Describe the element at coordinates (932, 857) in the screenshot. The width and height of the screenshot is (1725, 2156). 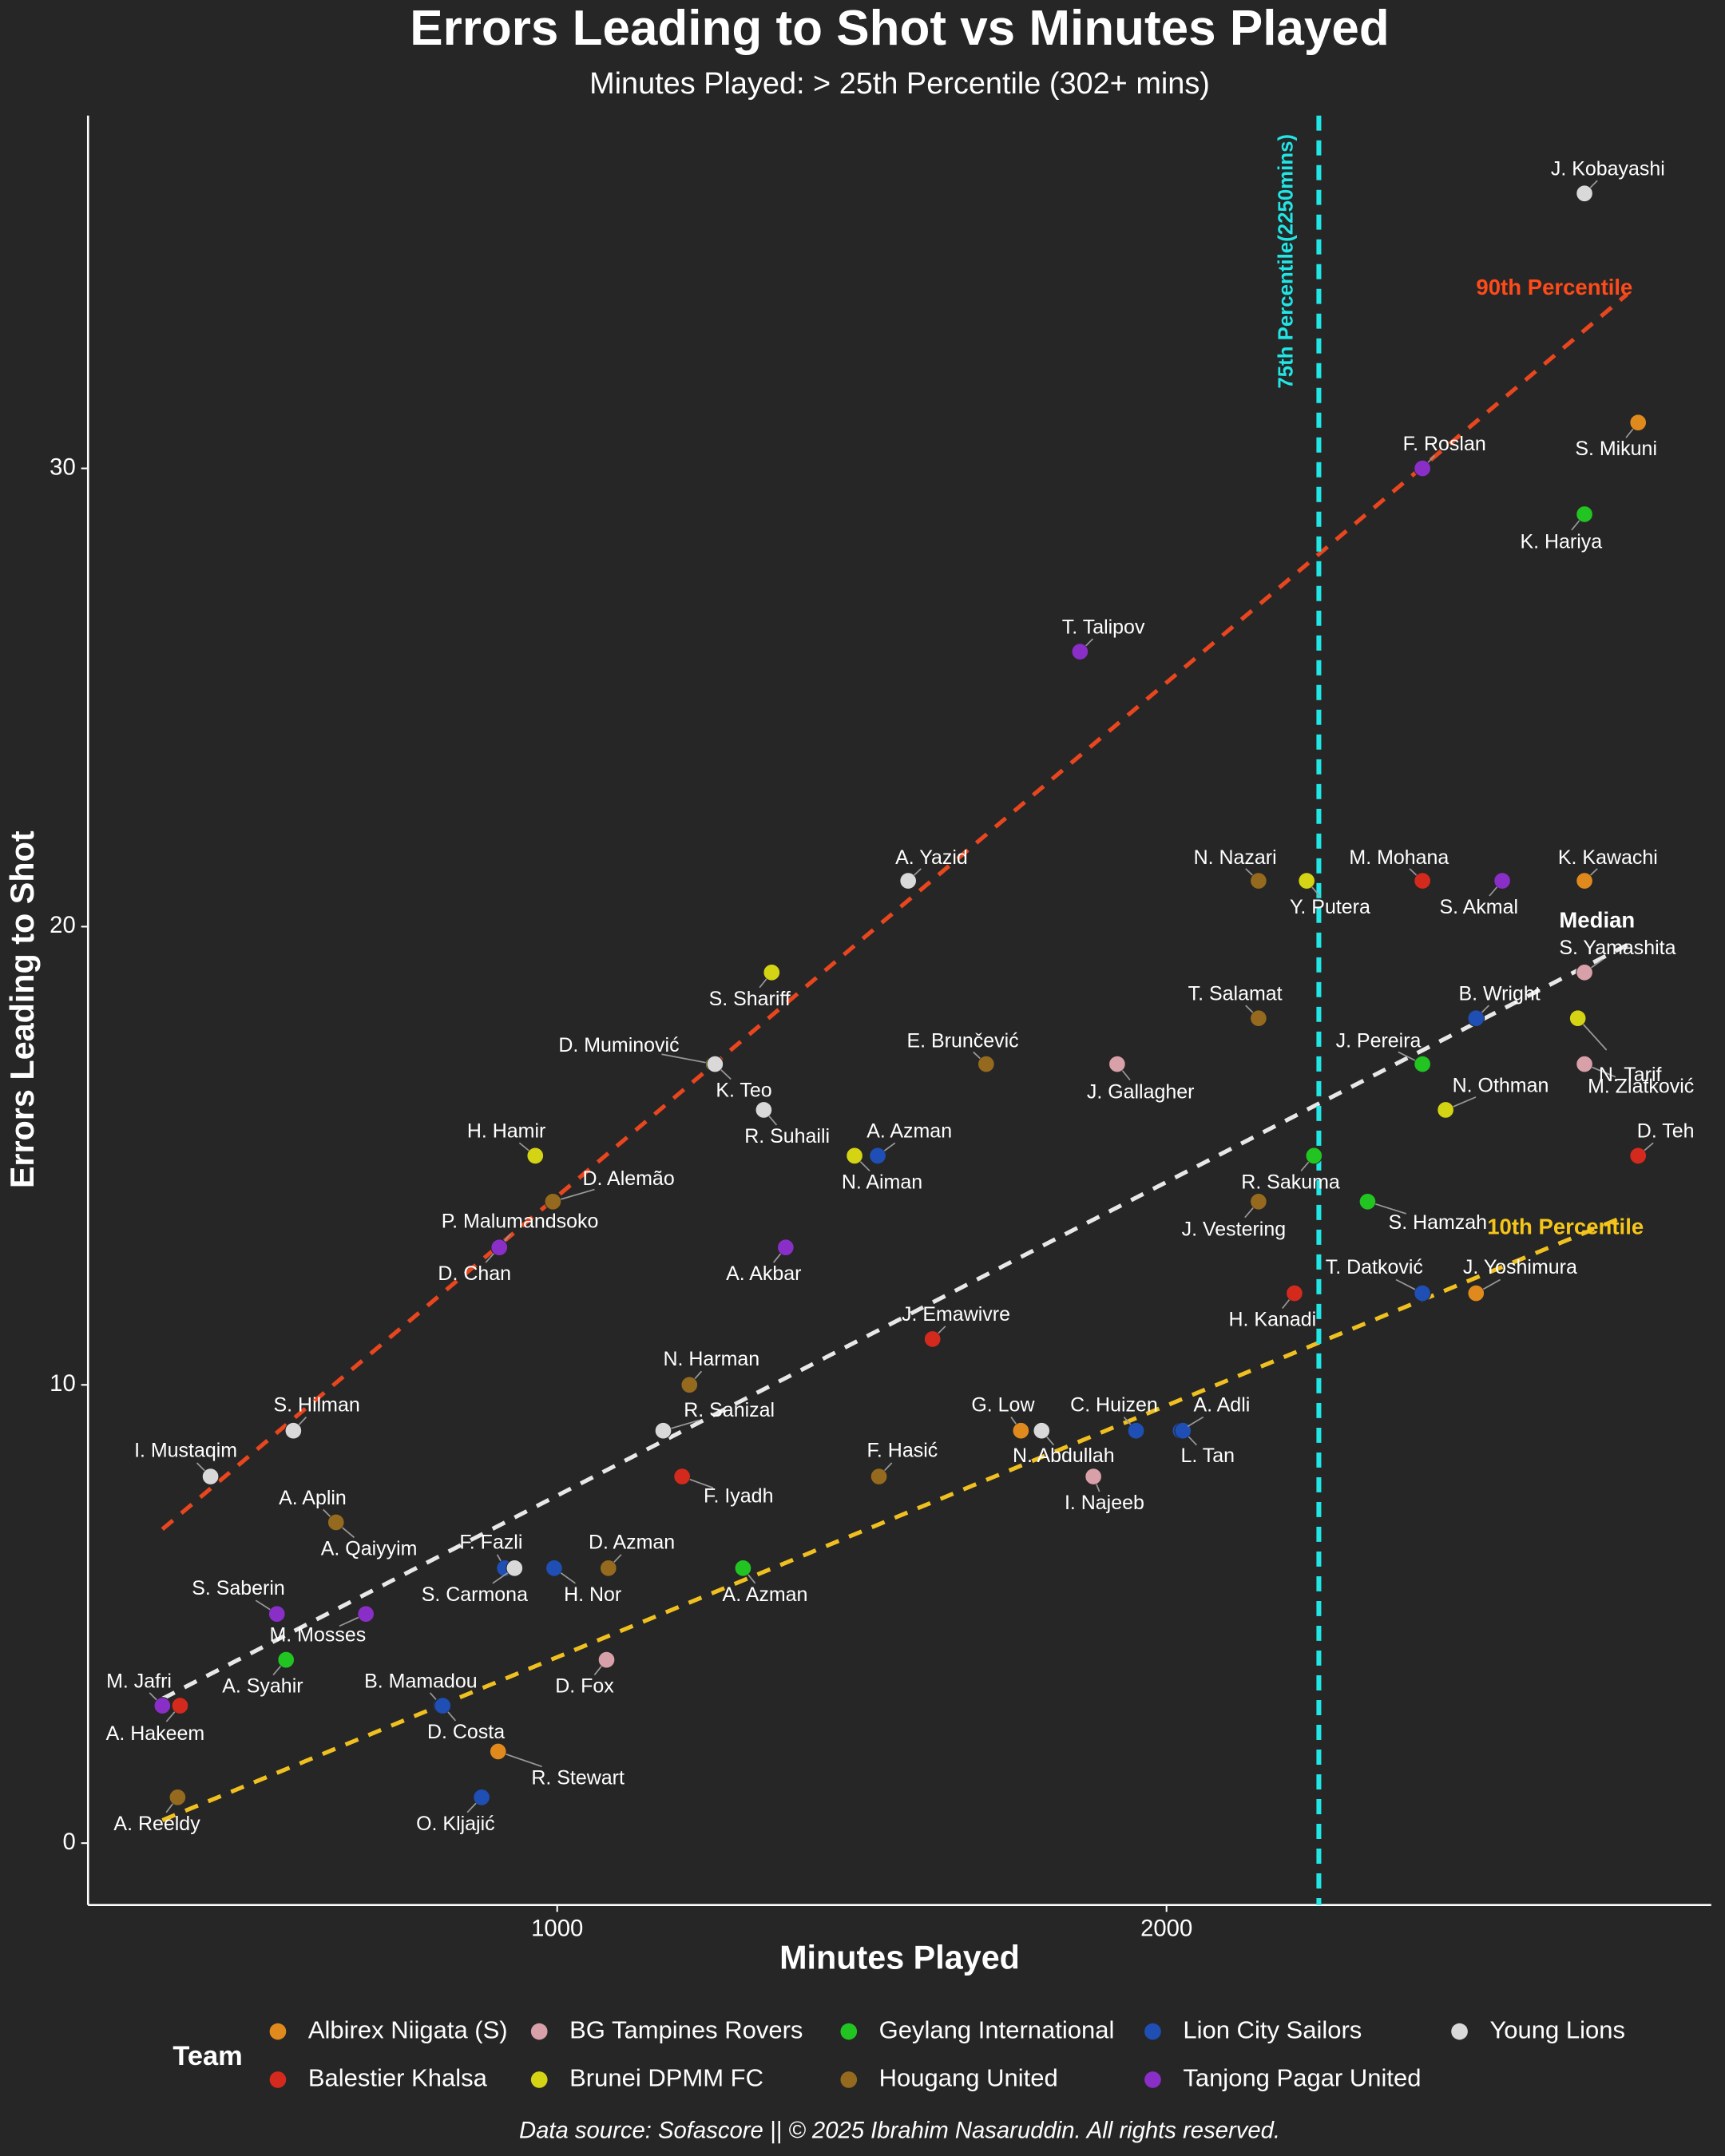
I see `point-label: A. Yazid` at that location.